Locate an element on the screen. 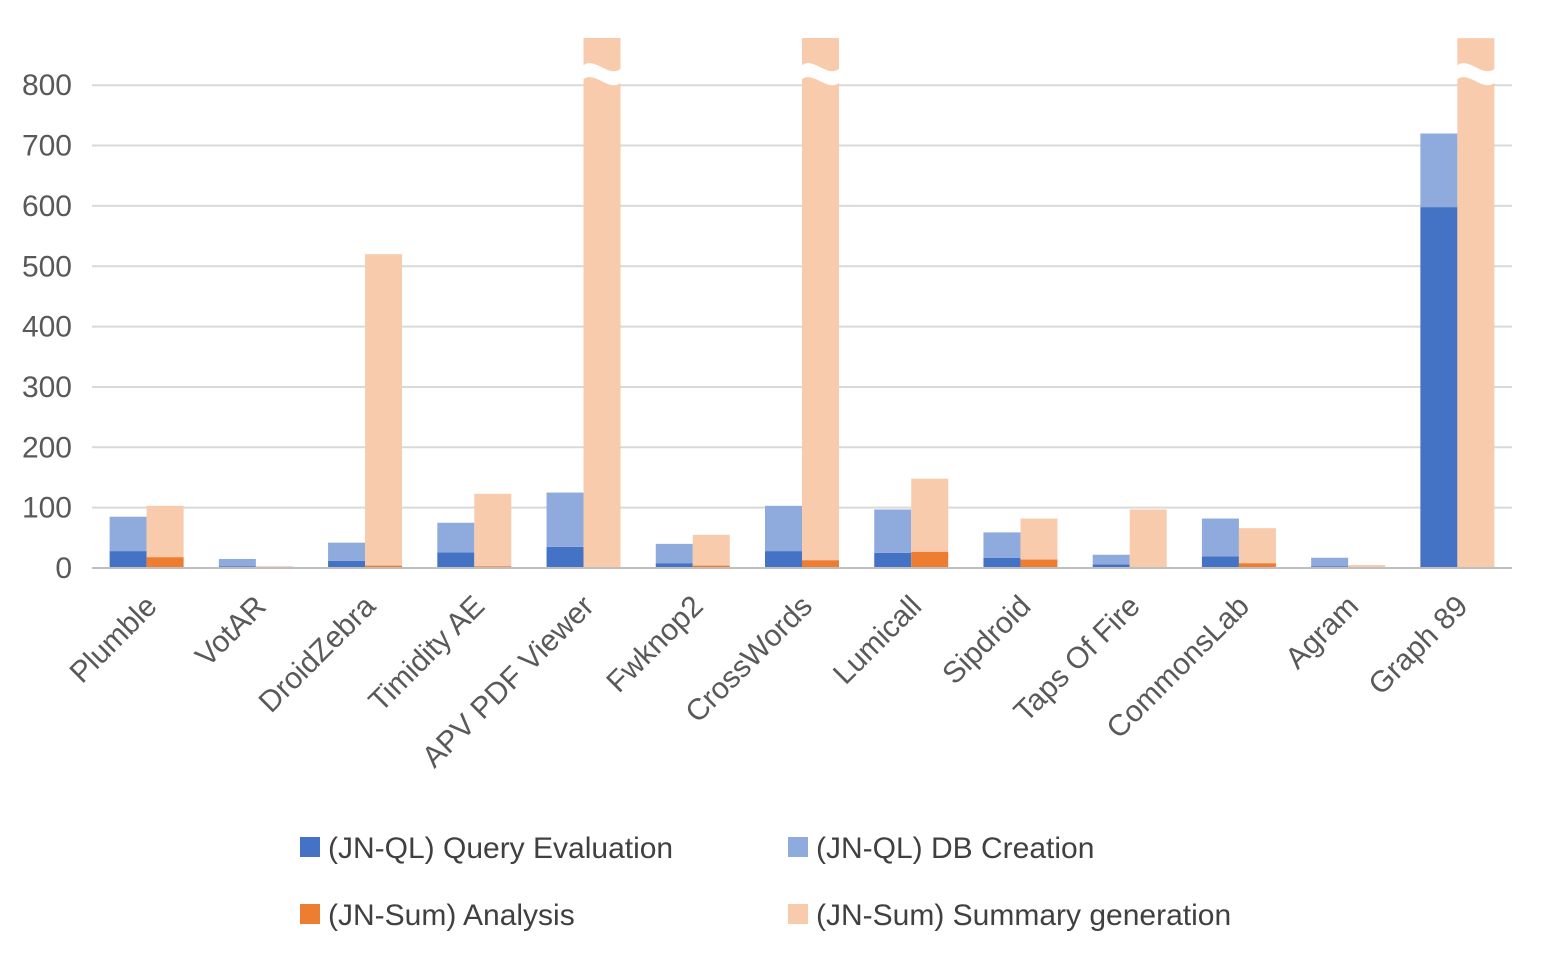 The image size is (1544, 960). x-tick-label: Lumicall is located at coordinates (877, 640).